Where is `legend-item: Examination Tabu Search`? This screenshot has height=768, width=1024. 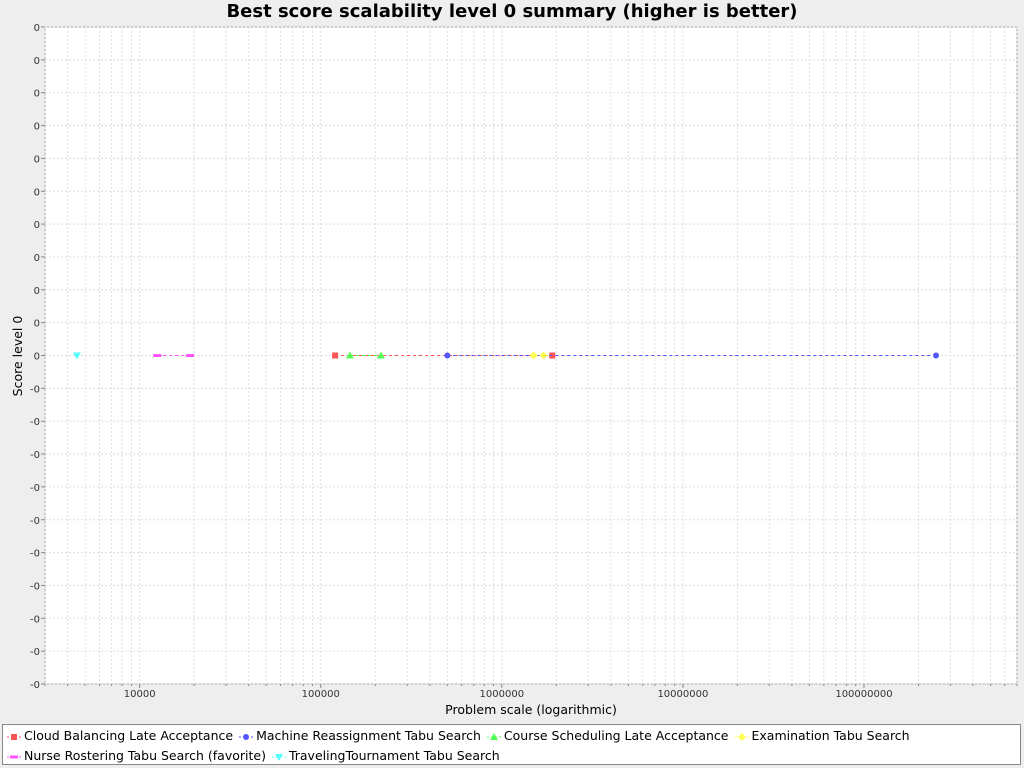
legend-item: Examination Tabu Search is located at coordinates (822, 736).